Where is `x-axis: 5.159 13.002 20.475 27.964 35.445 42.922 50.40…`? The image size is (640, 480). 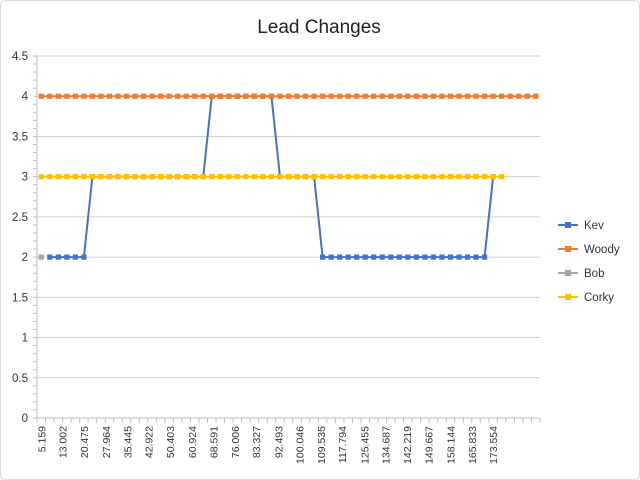
x-axis: 5.159 13.002 20.475 27.964 35.445 42.922 50.40… is located at coordinates (288, 441).